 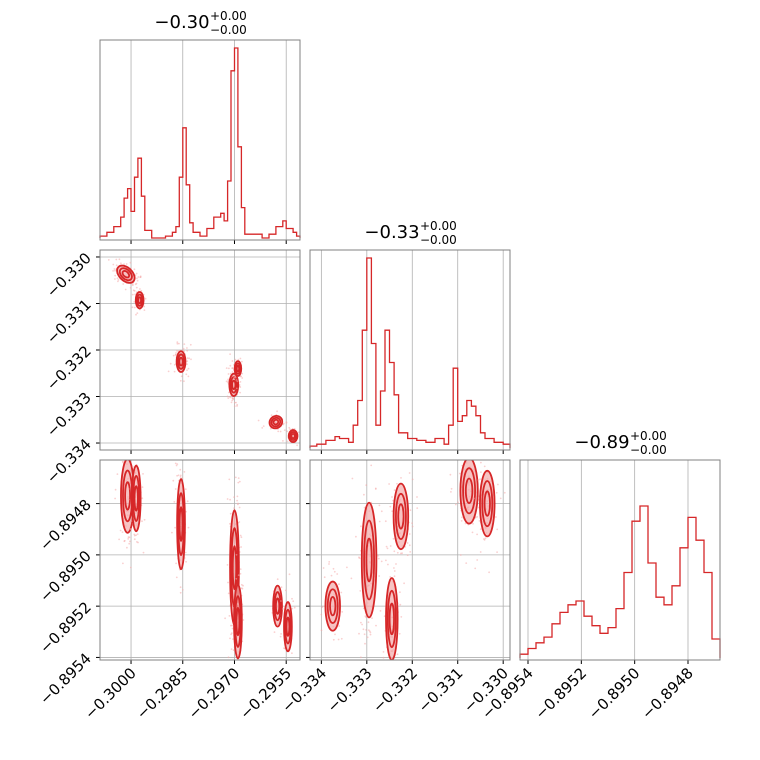 I want to click on hist-2-frame, so click(x=620, y=560).